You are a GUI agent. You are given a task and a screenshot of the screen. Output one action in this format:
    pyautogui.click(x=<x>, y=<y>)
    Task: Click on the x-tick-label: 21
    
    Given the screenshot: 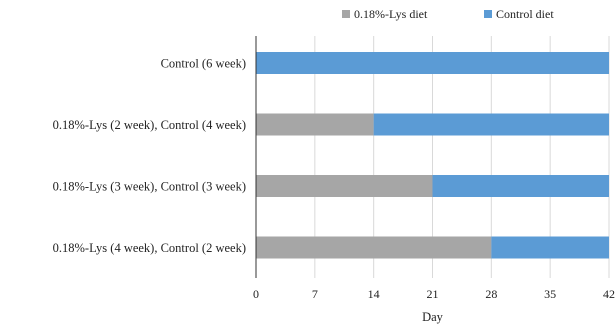 What is the action you would take?
    pyautogui.click(x=433, y=294)
    